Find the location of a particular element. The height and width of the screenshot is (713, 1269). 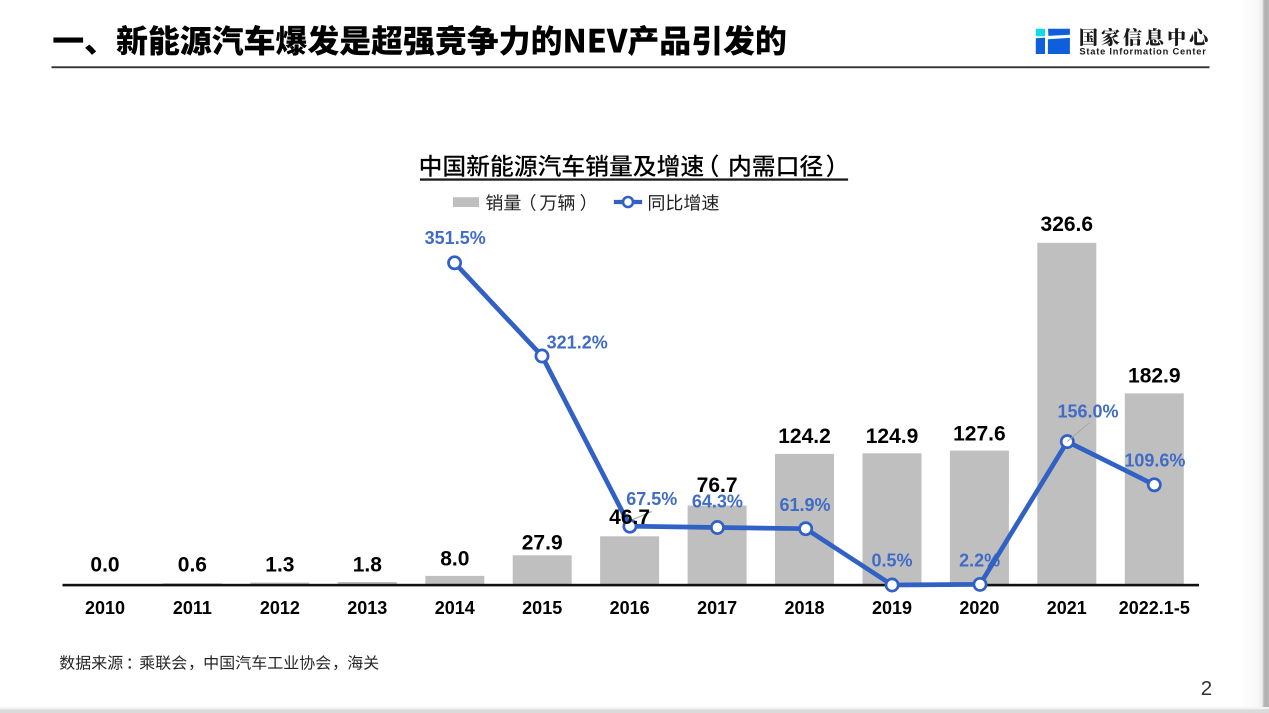

svg-text: 76.7 is located at coordinates (717, 485).